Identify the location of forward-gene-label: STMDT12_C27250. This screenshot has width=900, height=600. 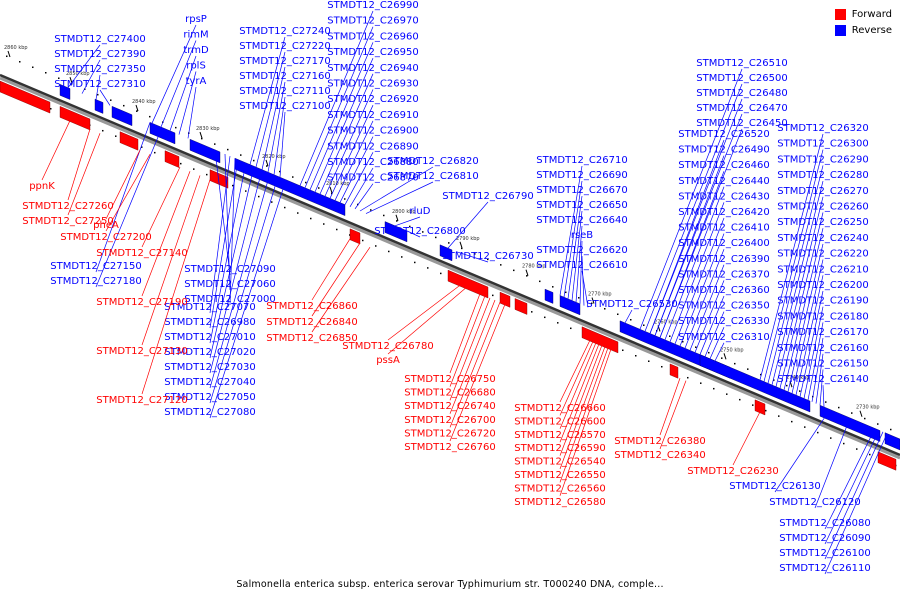
(67, 221).